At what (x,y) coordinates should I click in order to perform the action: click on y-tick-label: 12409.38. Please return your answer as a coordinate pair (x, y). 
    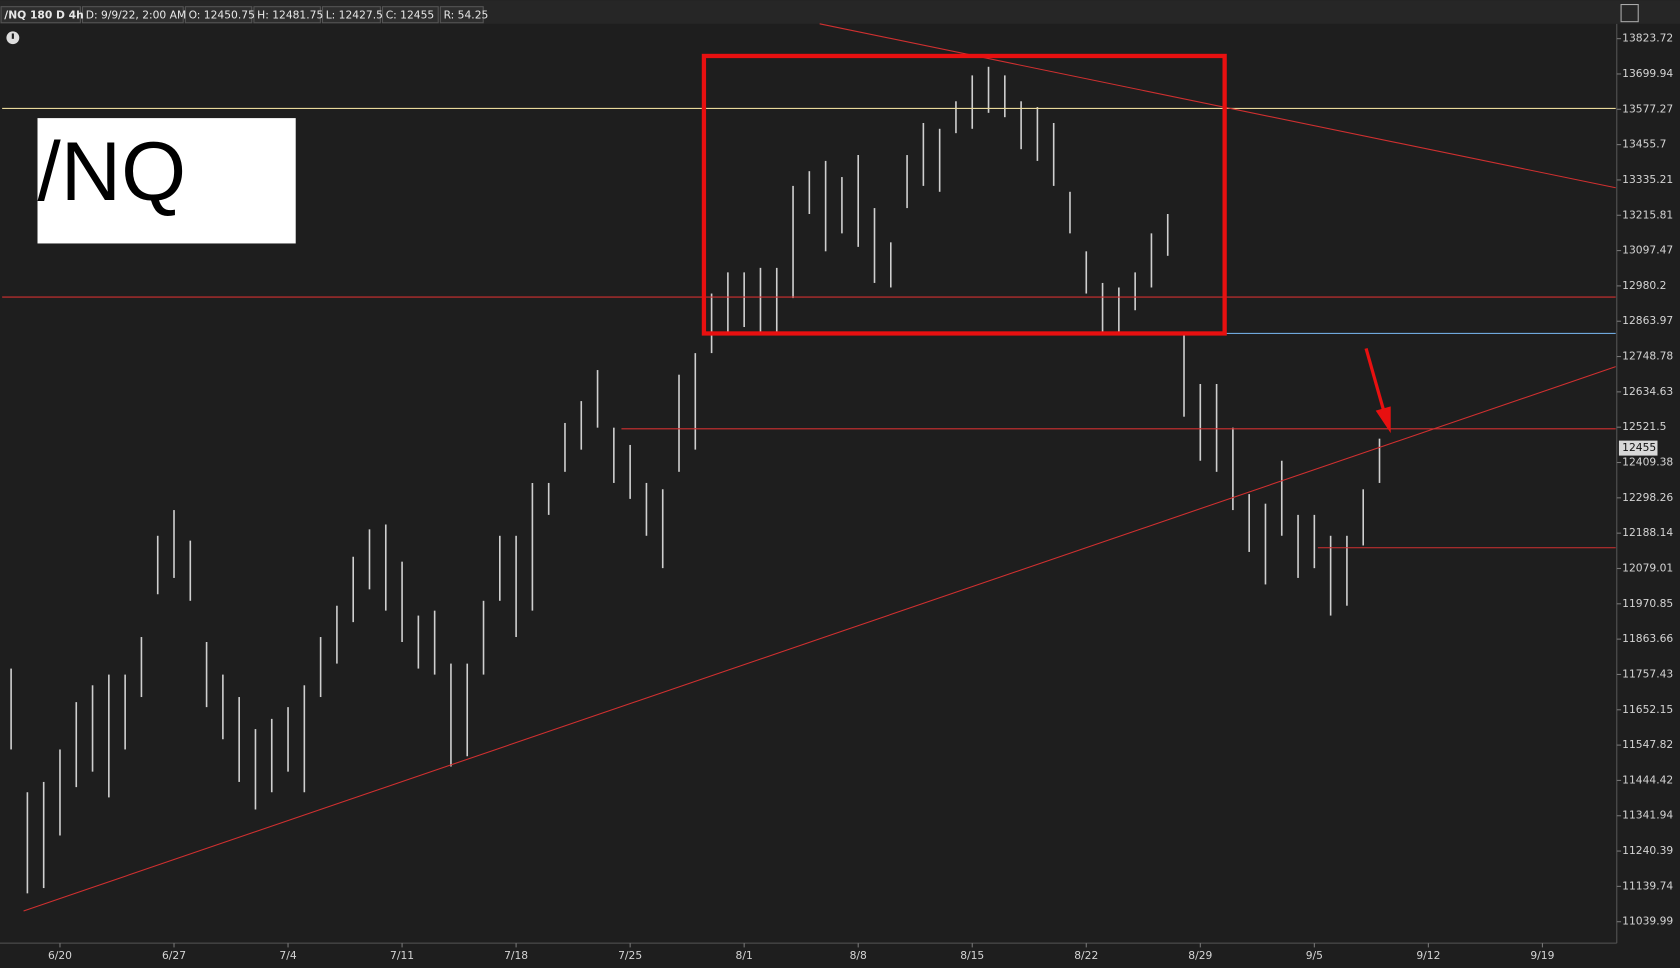
    Looking at the image, I should click on (1647, 462).